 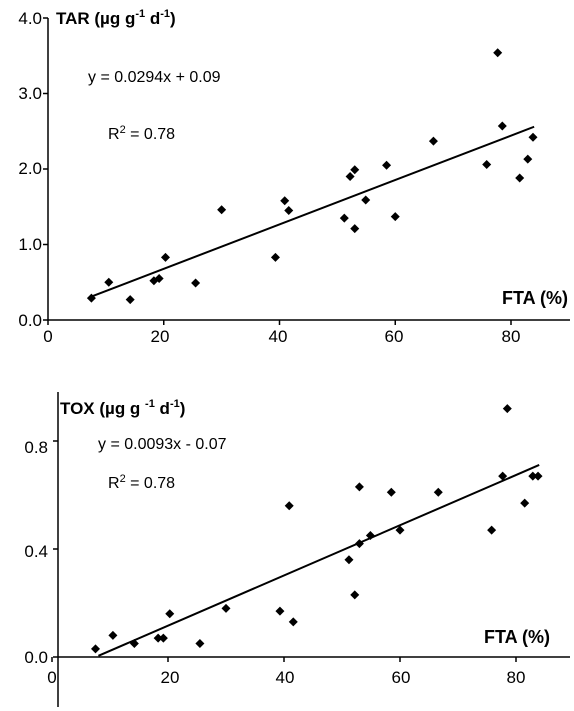 I want to click on tar-x-tick-label-2: 40, so click(x=278, y=336).